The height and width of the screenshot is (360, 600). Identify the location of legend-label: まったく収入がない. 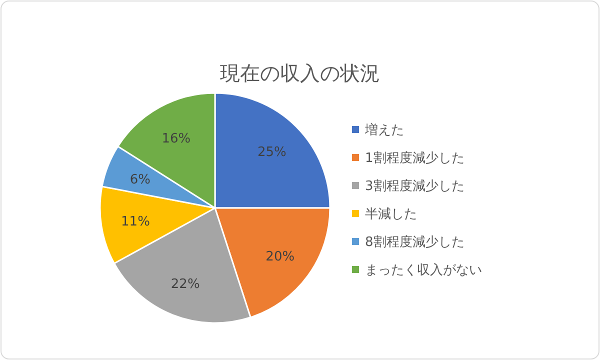
(423, 270).